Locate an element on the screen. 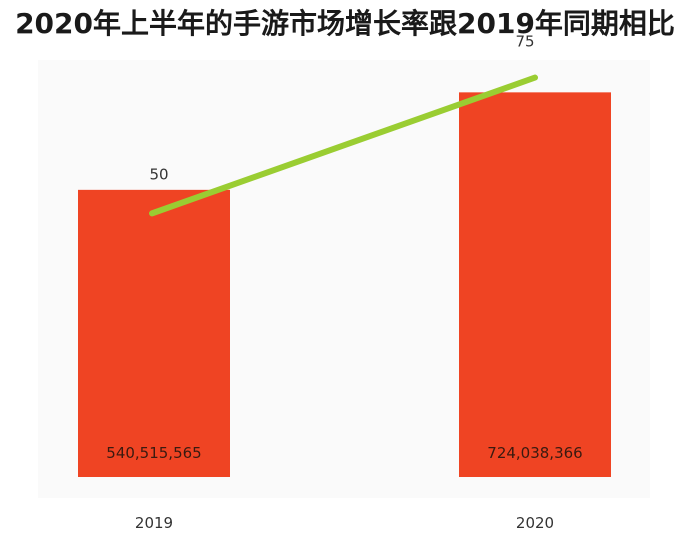 This screenshot has width=690, height=540. line-value-label-2019: 50 is located at coordinates (158, 174).